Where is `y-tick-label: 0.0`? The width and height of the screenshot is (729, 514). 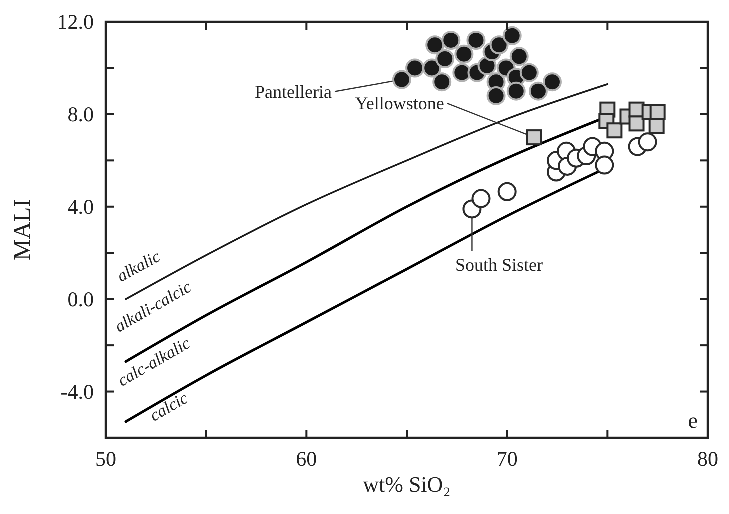
y-tick-label: 0.0 is located at coordinates (81, 299).